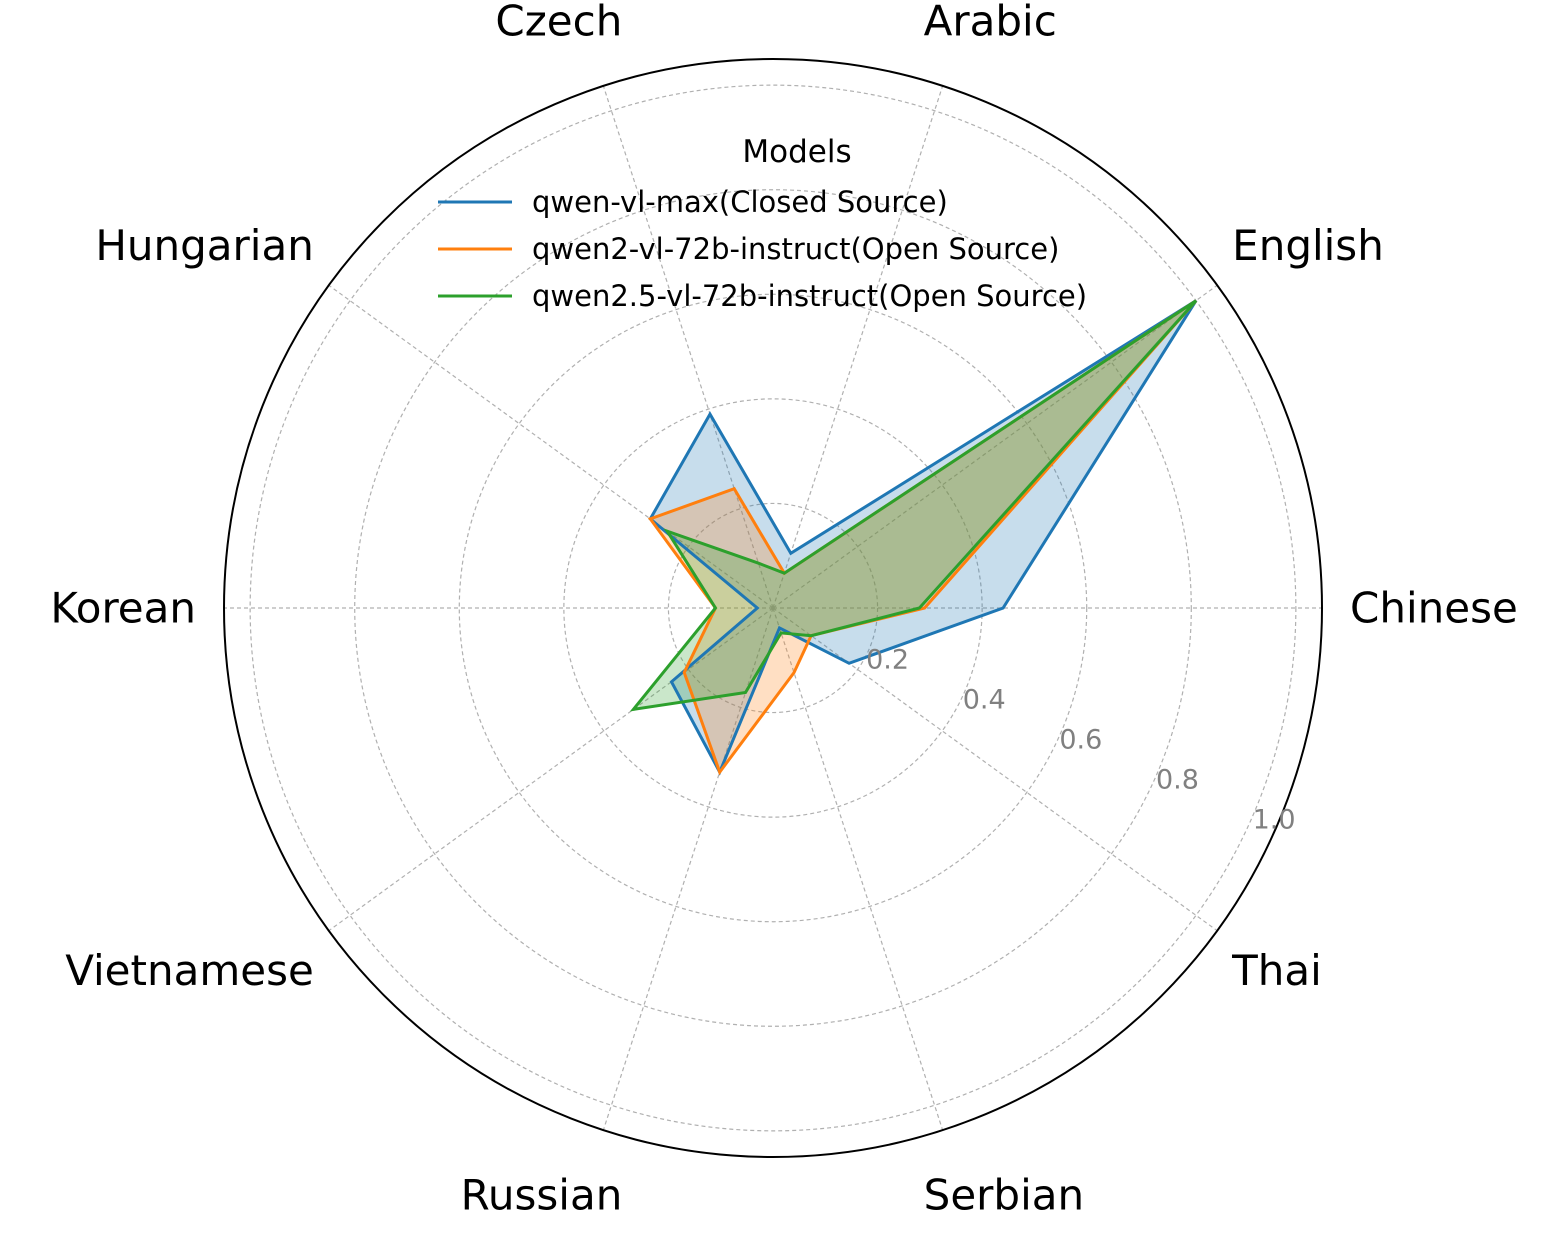  Describe the element at coordinates (740, 202) in the screenshot. I see `legend-label-0: qwen-vl-max(Closed Source)` at that location.